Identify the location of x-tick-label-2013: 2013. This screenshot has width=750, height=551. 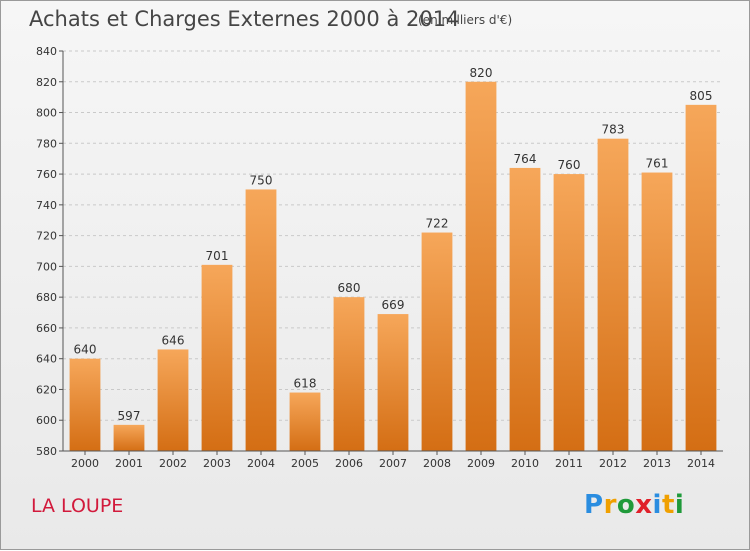
(657, 463).